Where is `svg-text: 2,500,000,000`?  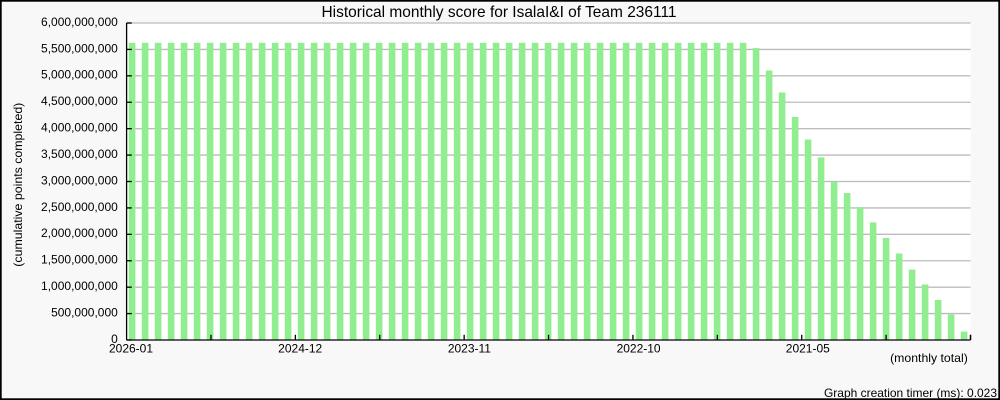
svg-text: 2,500,000,000 is located at coordinates (79, 207).